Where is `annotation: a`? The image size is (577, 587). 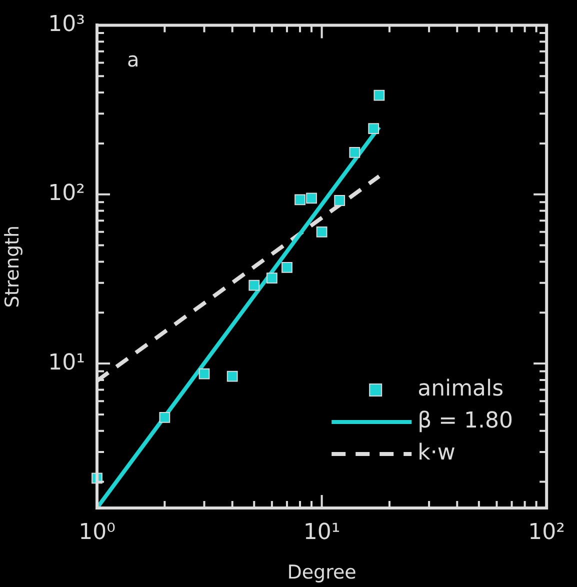
annotation: a is located at coordinates (133, 59).